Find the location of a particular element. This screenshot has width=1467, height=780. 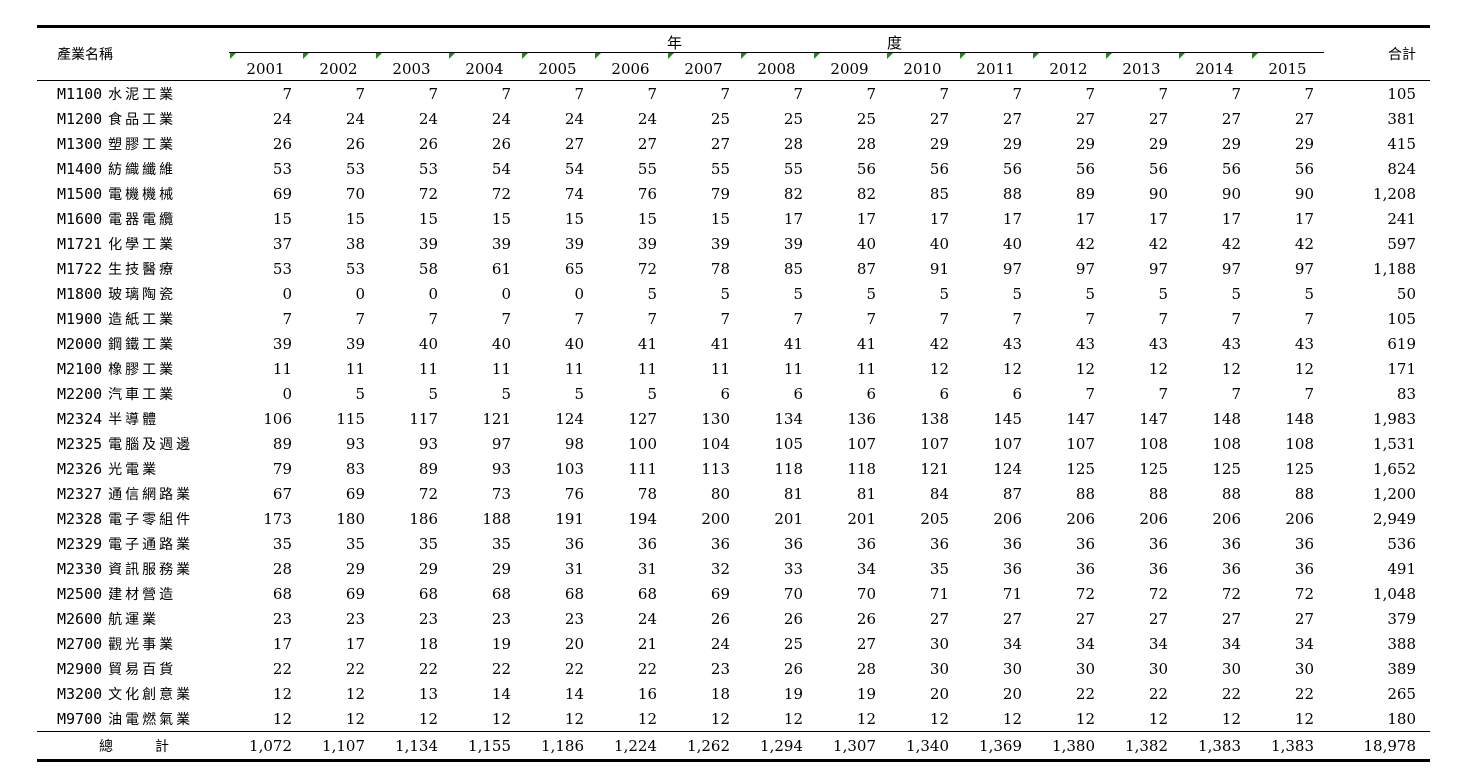

value-cell: 31 is located at coordinates (647, 568).